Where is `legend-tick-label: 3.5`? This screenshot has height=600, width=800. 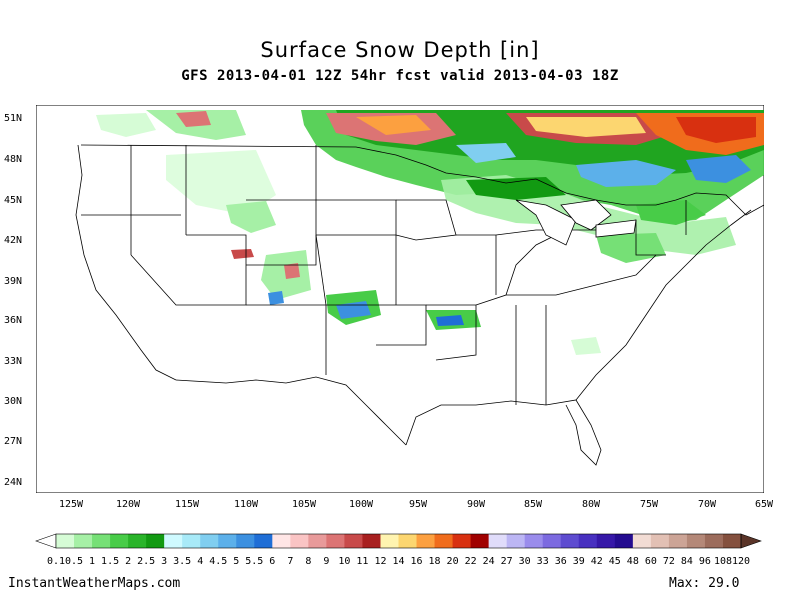 legend-tick-label: 3.5 is located at coordinates (182, 561).